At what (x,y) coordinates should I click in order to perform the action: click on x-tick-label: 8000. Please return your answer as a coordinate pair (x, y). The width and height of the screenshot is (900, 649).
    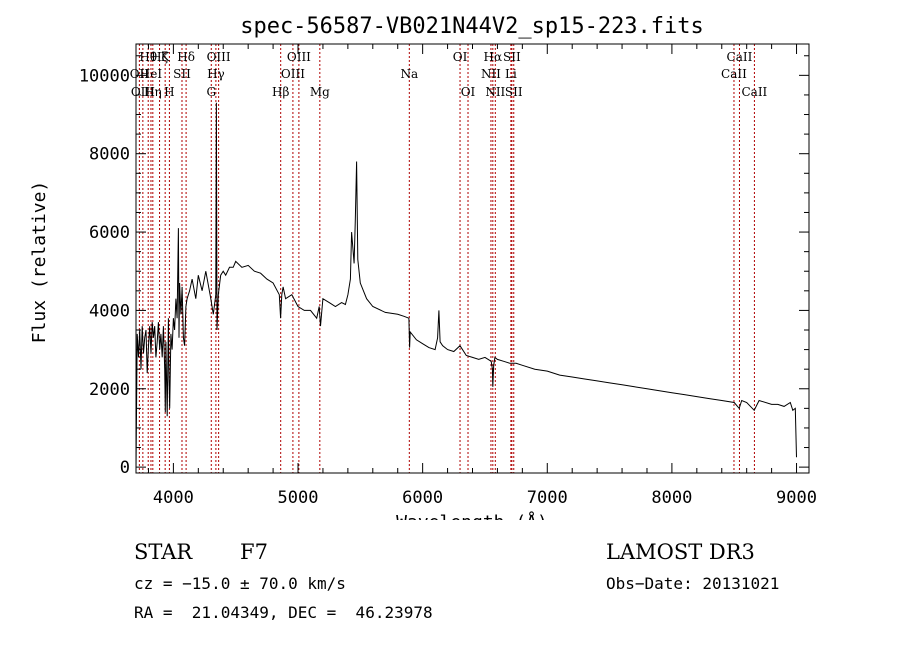
    Looking at the image, I should click on (671, 498).